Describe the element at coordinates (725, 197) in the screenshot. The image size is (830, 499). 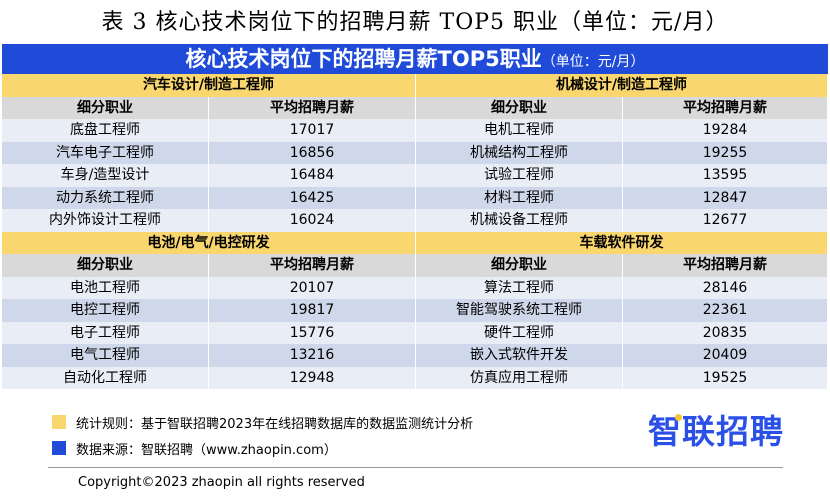
I see `salary-cell: 12847` at that location.